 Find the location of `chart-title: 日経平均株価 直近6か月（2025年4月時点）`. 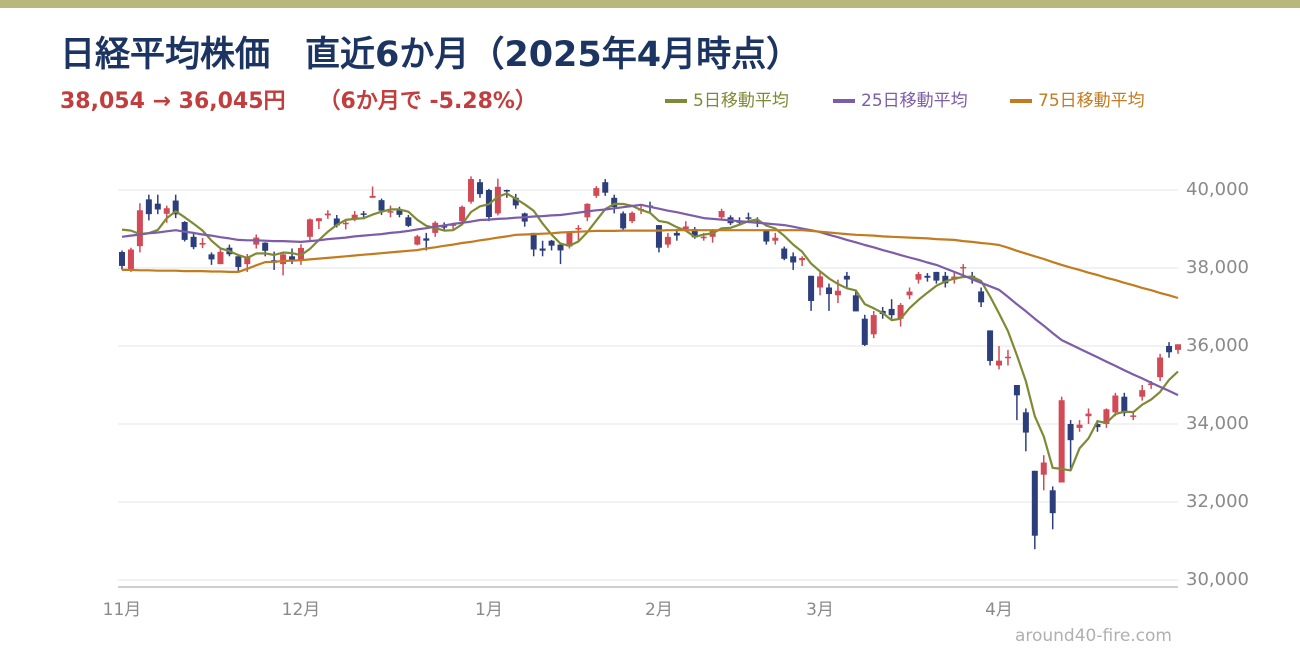

chart-title: 日経平均株価 直近6か月（2025年4月時点） is located at coordinates (430, 55).